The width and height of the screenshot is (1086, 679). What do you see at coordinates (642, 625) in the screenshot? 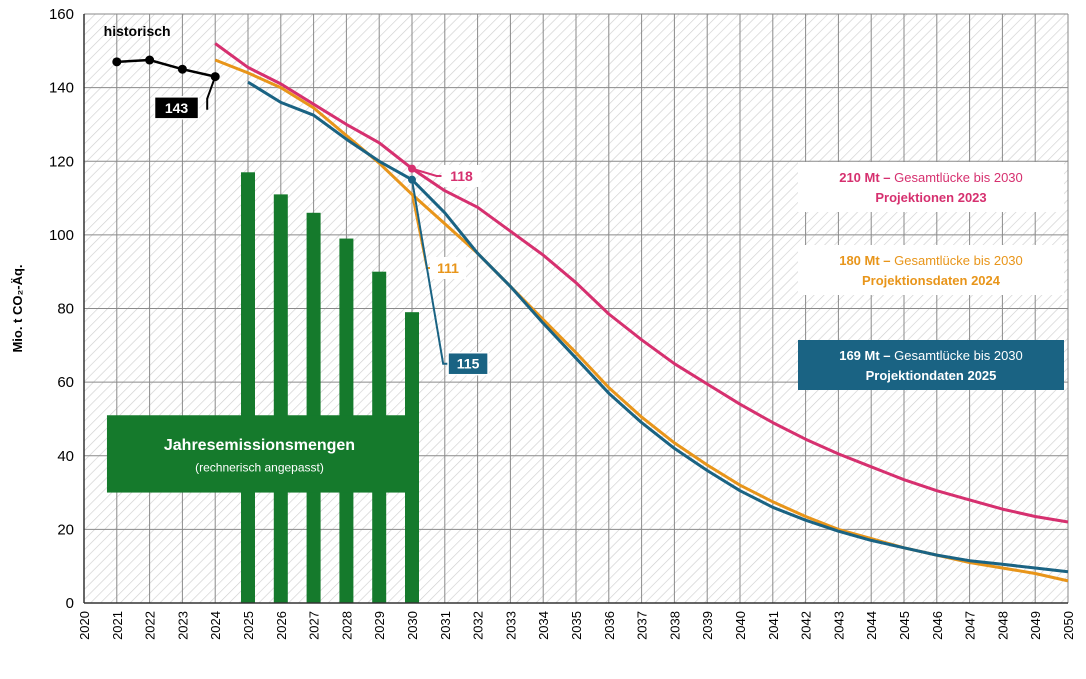
I see `x-tick-label: 2037` at bounding box center [642, 625].